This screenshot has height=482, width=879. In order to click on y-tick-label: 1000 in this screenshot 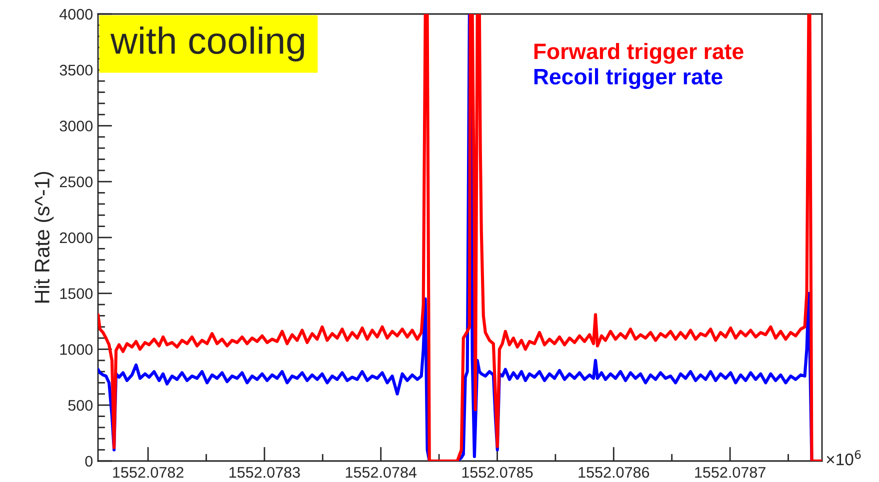, I will do `click(76, 349)`.